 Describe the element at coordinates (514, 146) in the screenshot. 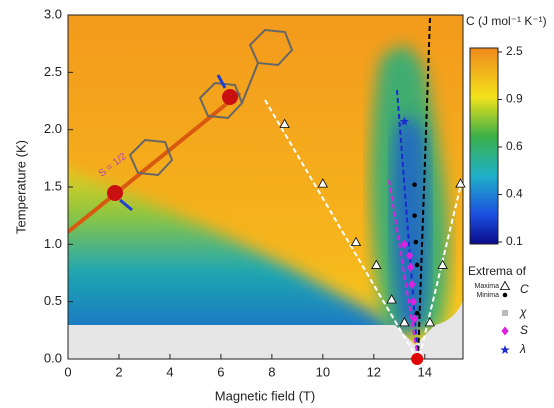

I see `colorbar-tick-label: 0.6` at that location.